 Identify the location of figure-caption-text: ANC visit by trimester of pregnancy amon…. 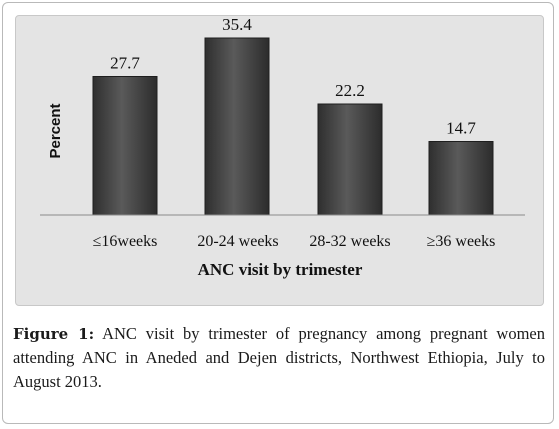
(279, 357).